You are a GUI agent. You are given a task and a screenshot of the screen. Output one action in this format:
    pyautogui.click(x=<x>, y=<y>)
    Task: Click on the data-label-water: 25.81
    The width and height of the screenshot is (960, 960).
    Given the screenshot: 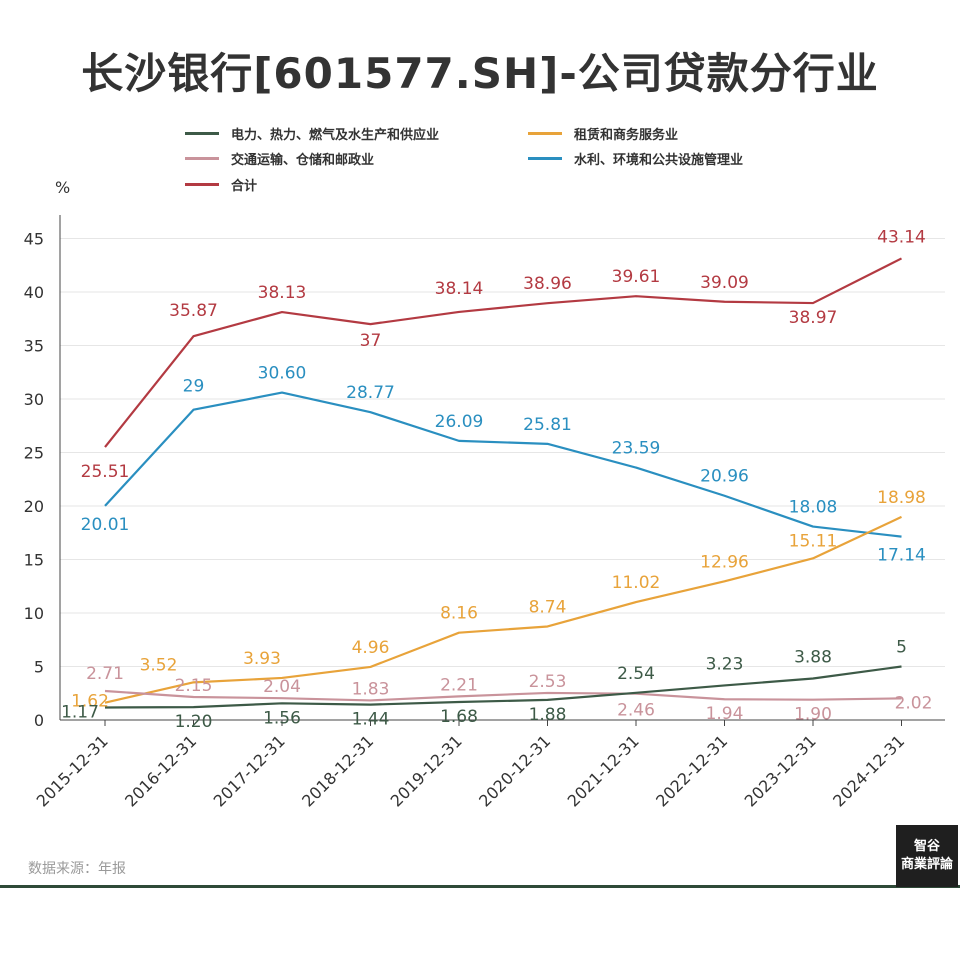 What is the action you would take?
    pyautogui.click(x=547, y=425)
    